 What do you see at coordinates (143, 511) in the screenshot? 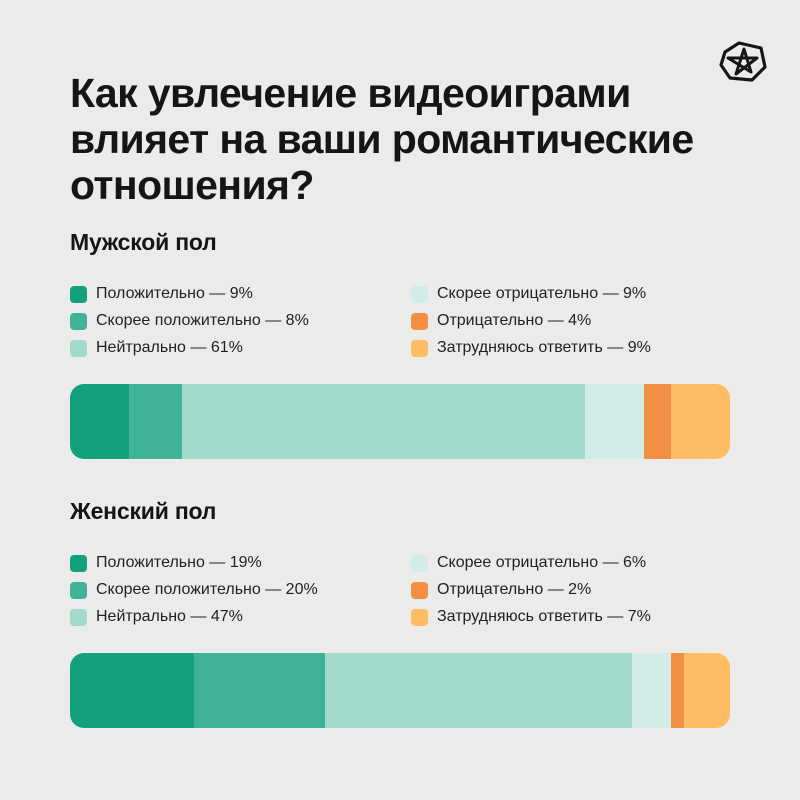
I see `female-section-title: Женский пол` at bounding box center [143, 511].